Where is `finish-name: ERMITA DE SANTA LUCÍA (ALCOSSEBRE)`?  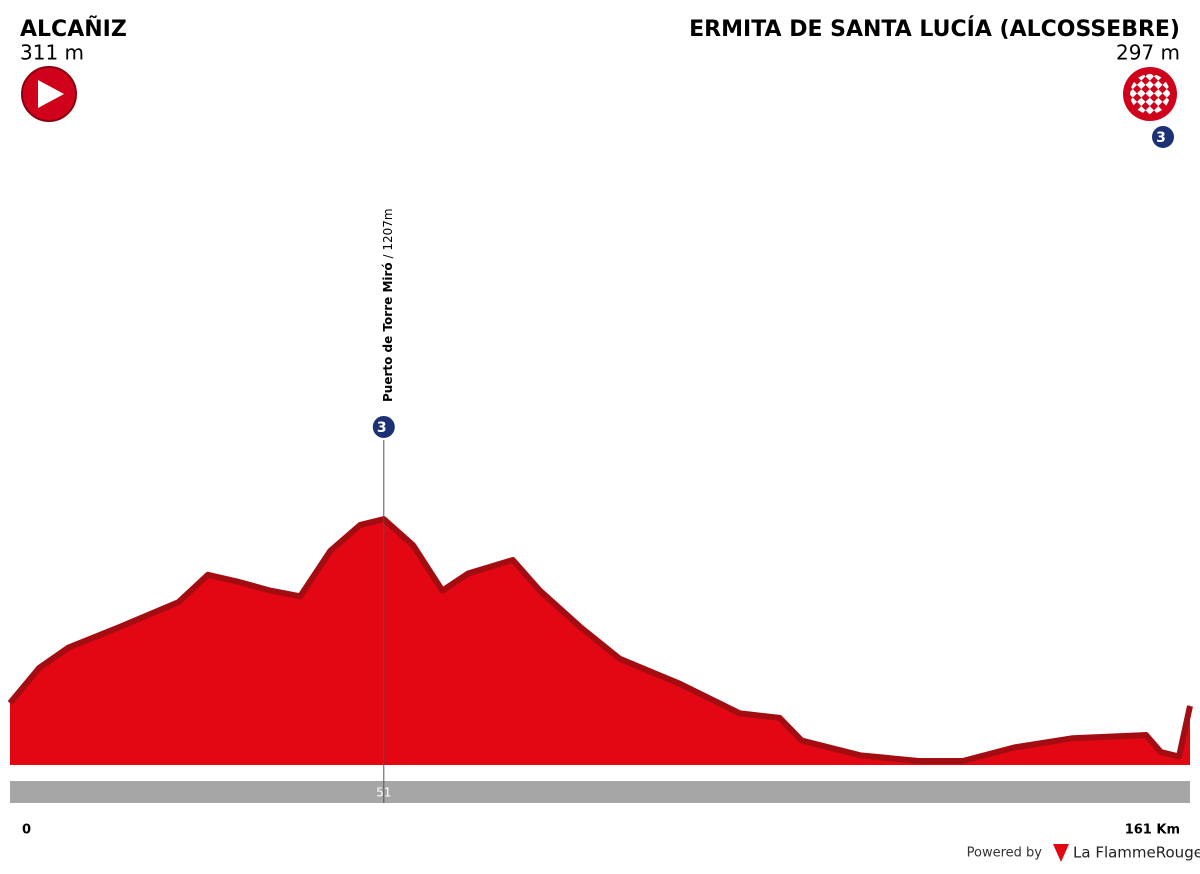 finish-name: ERMITA DE SANTA LUCÍA (ALCOSSEBRE) is located at coordinates (934, 29).